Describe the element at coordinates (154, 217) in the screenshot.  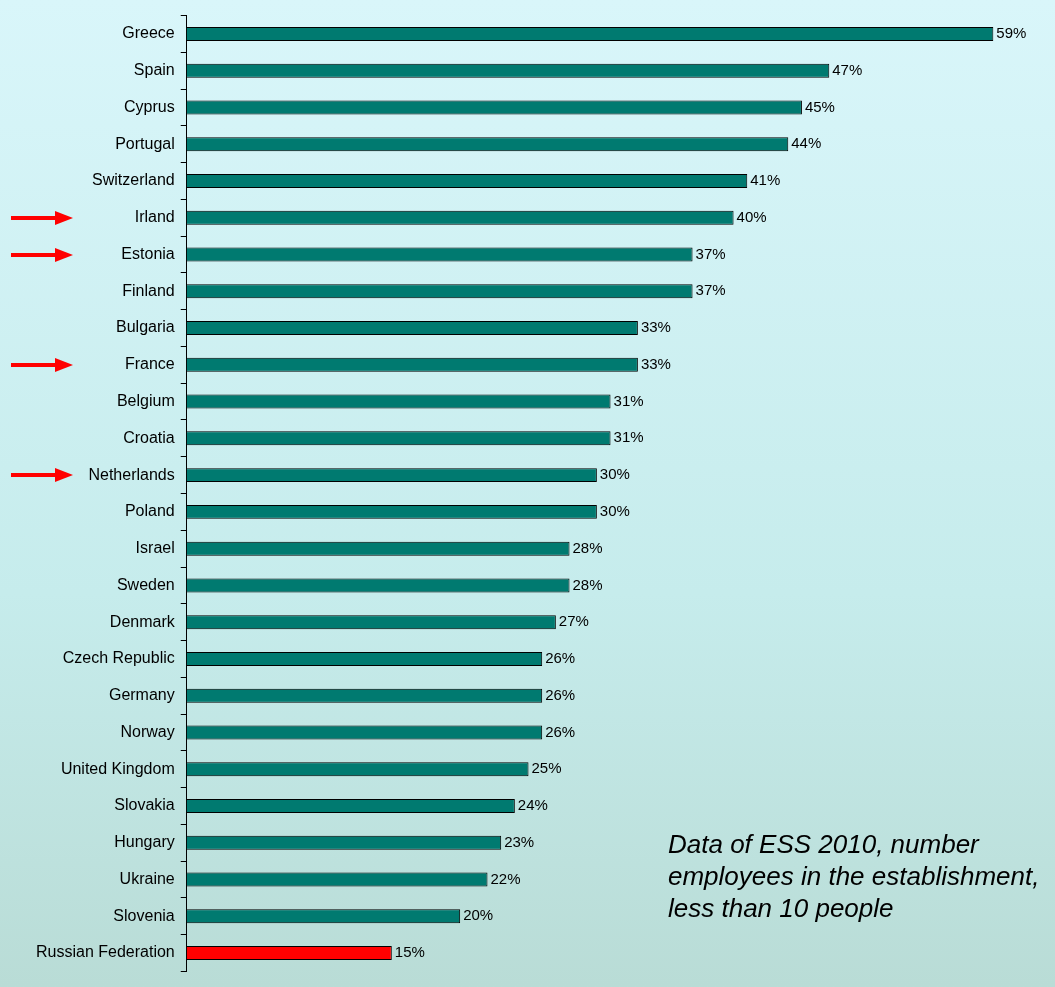
I see `y-tick-label: Irland` at that location.